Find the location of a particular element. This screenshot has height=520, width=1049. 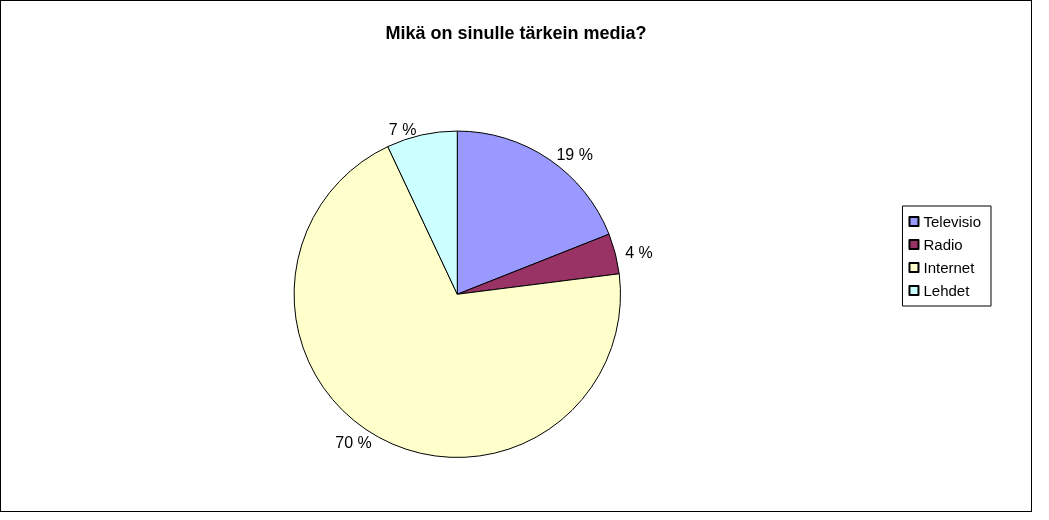

data-label: 70 % is located at coordinates (353, 443).